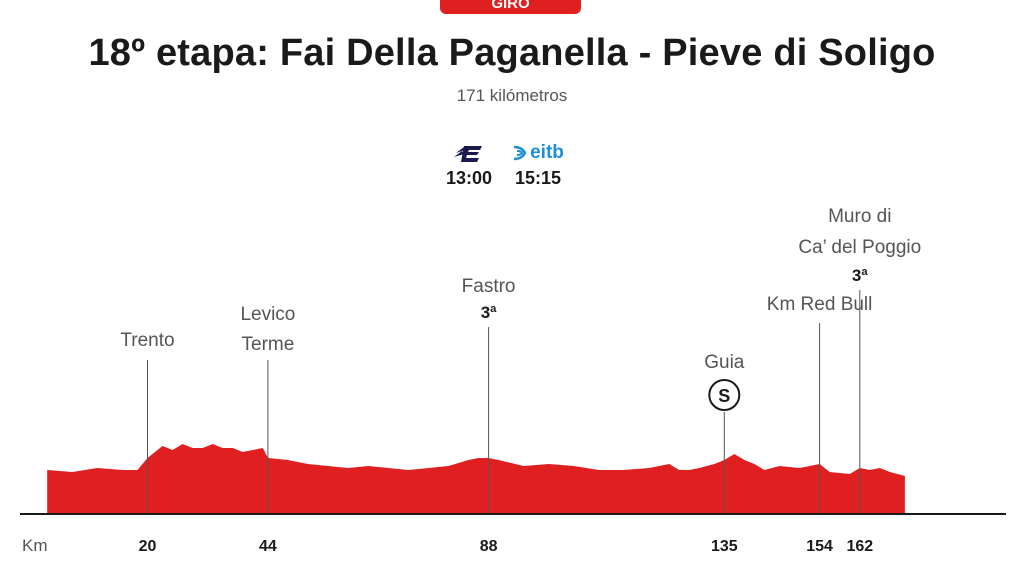 The height and width of the screenshot is (576, 1024). Describe the element at coordinates (724, 362) in the screenshot. I see `landmark-label: Guia` at that location.